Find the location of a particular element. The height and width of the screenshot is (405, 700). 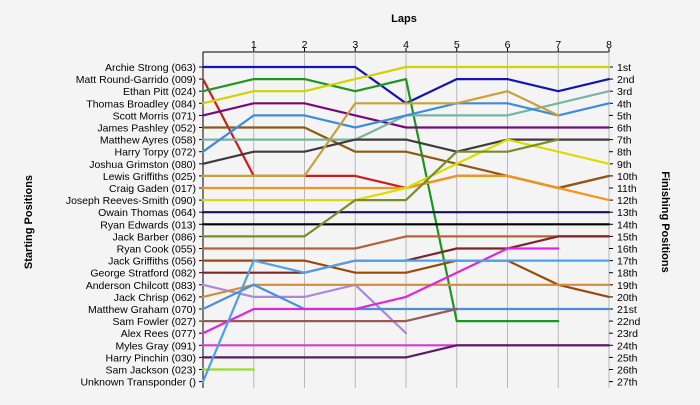

driver-label: Alex Rees (077) is located at coordinates (158, 334).